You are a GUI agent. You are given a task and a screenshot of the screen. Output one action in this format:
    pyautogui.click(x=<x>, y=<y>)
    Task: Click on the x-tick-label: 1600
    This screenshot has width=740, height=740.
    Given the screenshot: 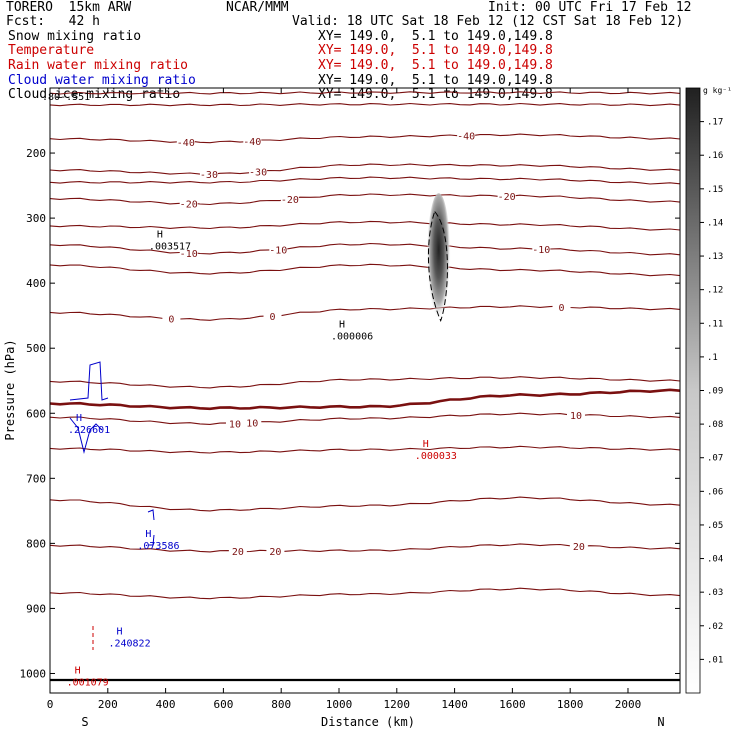 What is the action you would take?
    pyautogui.click(x=512, y=704)
    